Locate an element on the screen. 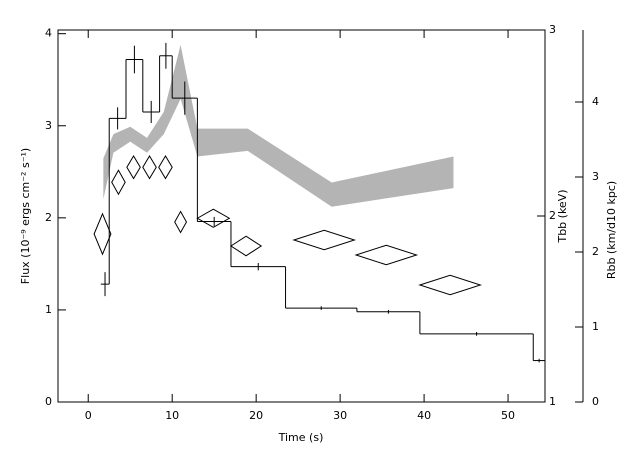 The width and height of the screenshot is (640, 461). x-tick-label: 50 is located at coordinates (508, 415).